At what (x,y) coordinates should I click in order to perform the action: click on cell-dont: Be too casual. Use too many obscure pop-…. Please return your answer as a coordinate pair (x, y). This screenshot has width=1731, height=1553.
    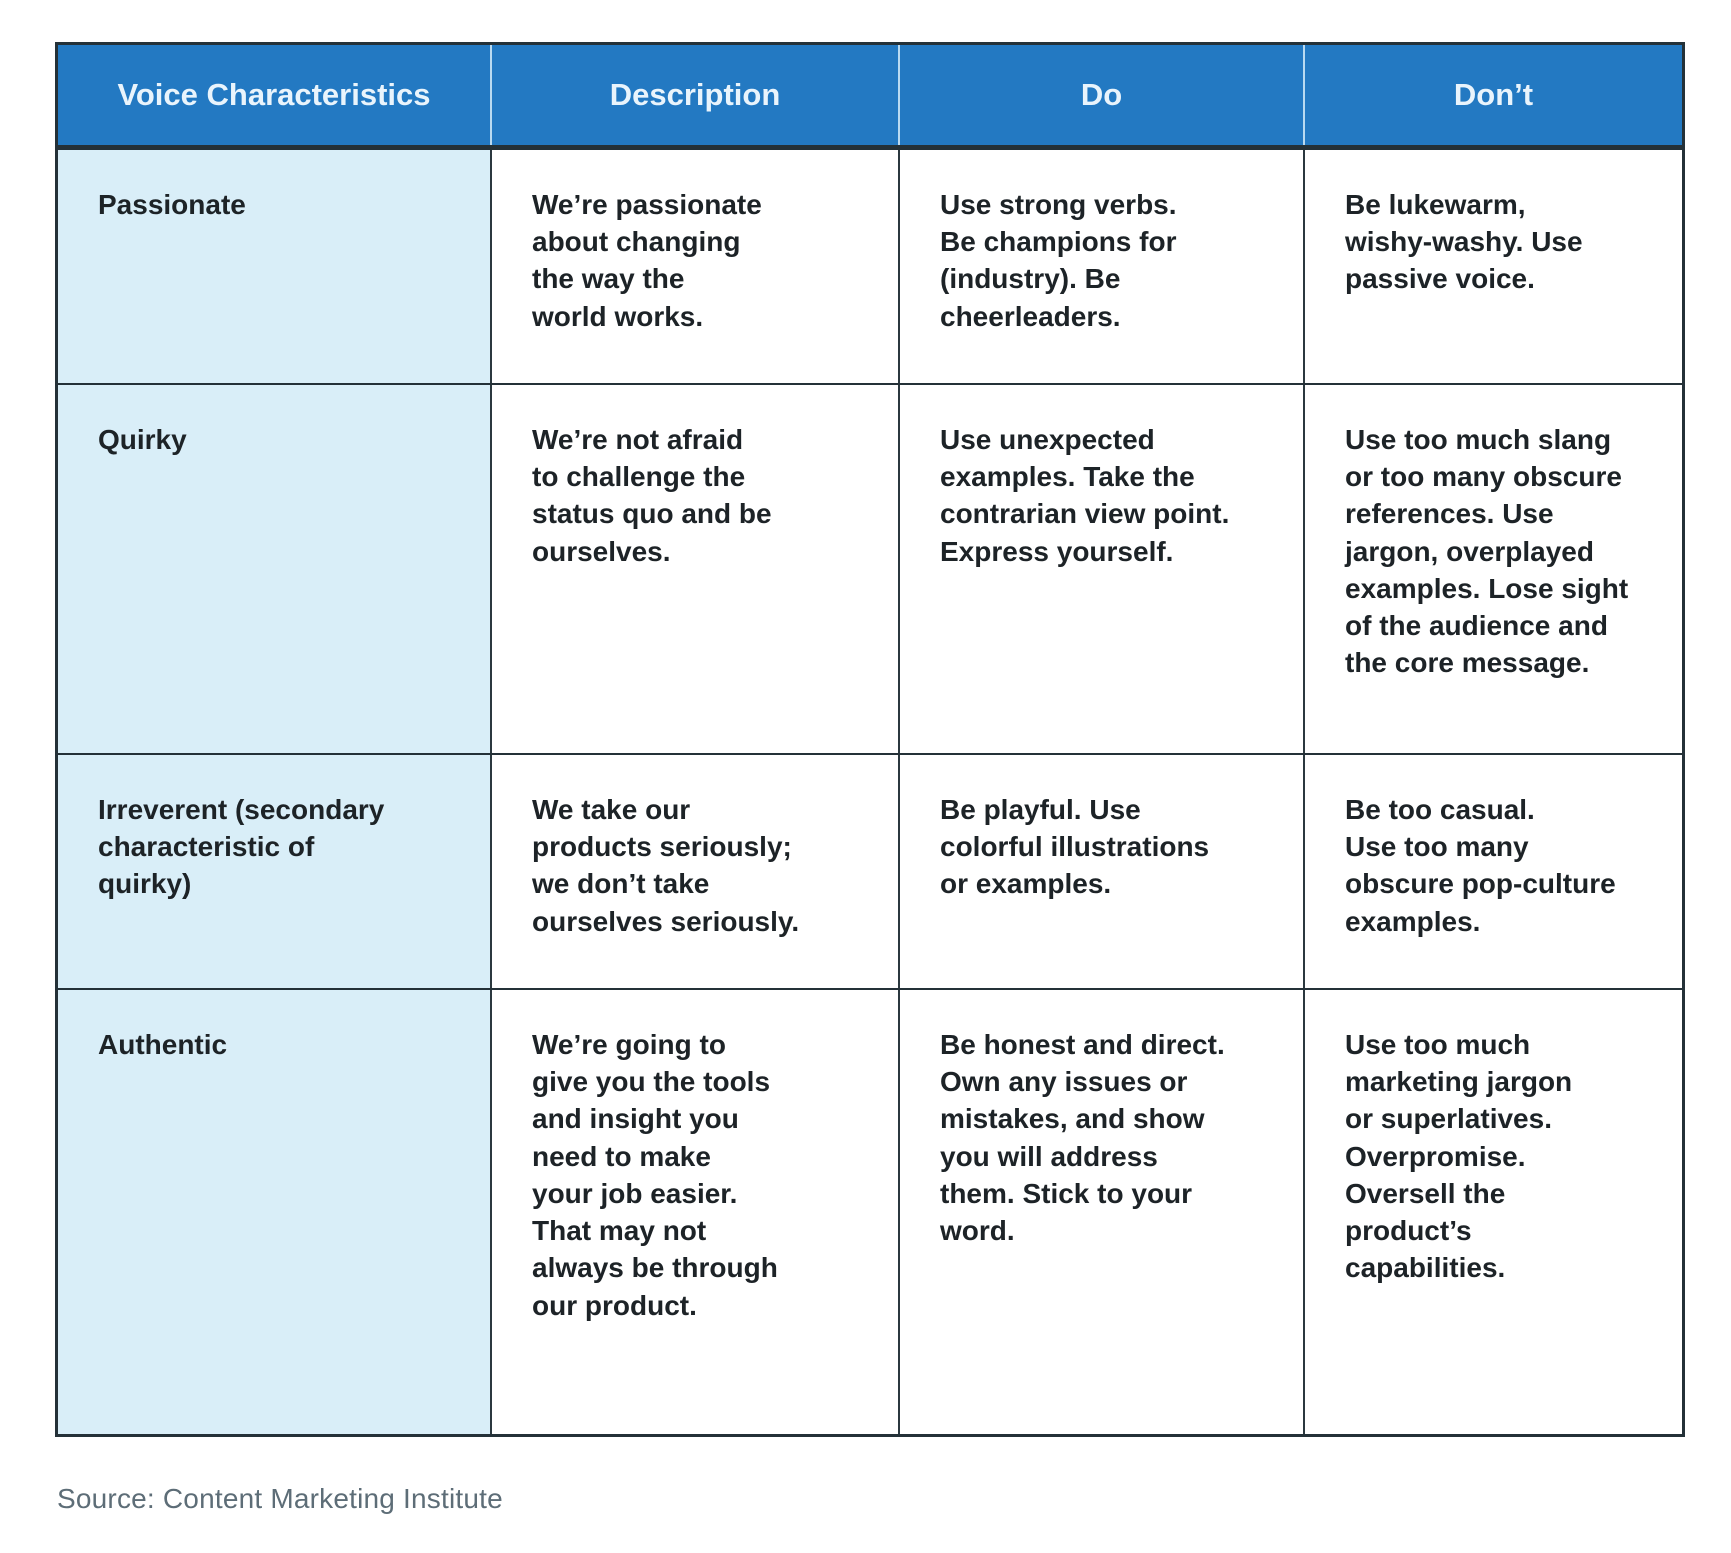
    Looking at the image, I should click on (1480, 865).